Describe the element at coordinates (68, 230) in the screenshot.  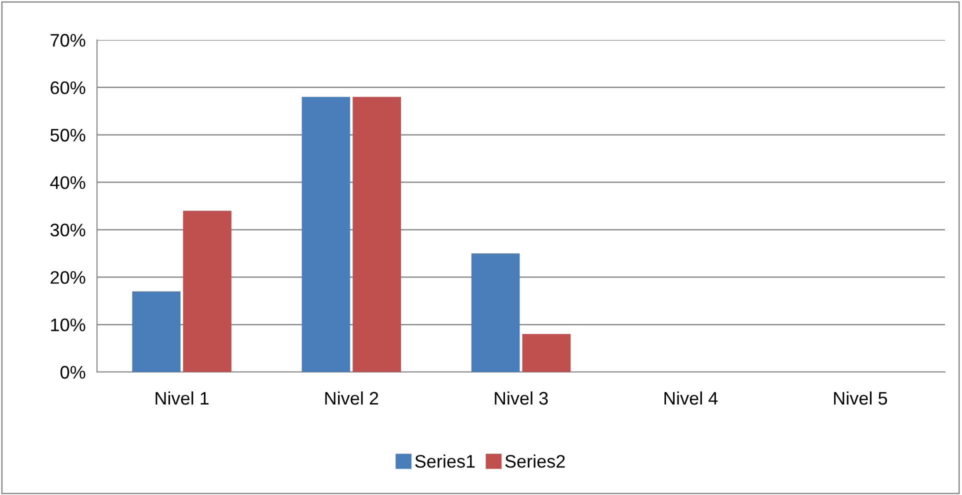
I see `y-tick-label: 30%` at that location.